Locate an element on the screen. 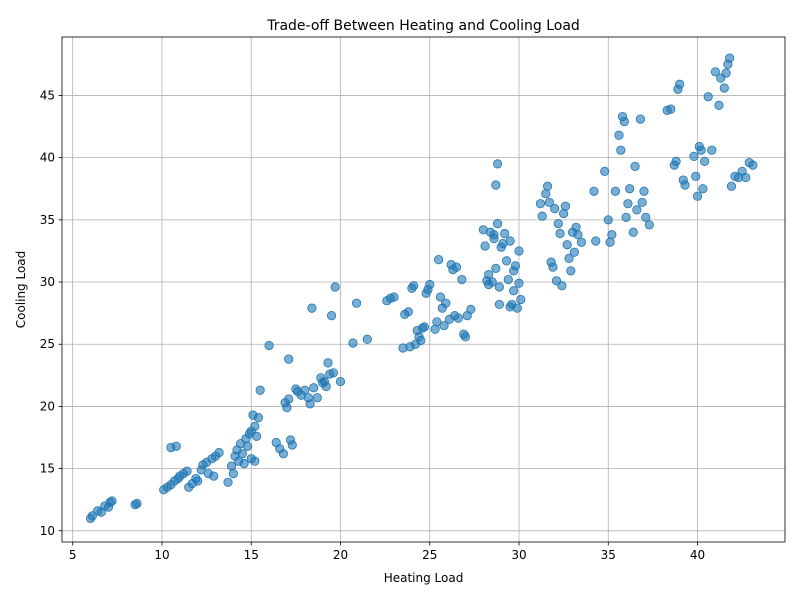 The height and width of the screenshot is (600, 800). x-tick-label: 15 is located at coordinates (251, 555).